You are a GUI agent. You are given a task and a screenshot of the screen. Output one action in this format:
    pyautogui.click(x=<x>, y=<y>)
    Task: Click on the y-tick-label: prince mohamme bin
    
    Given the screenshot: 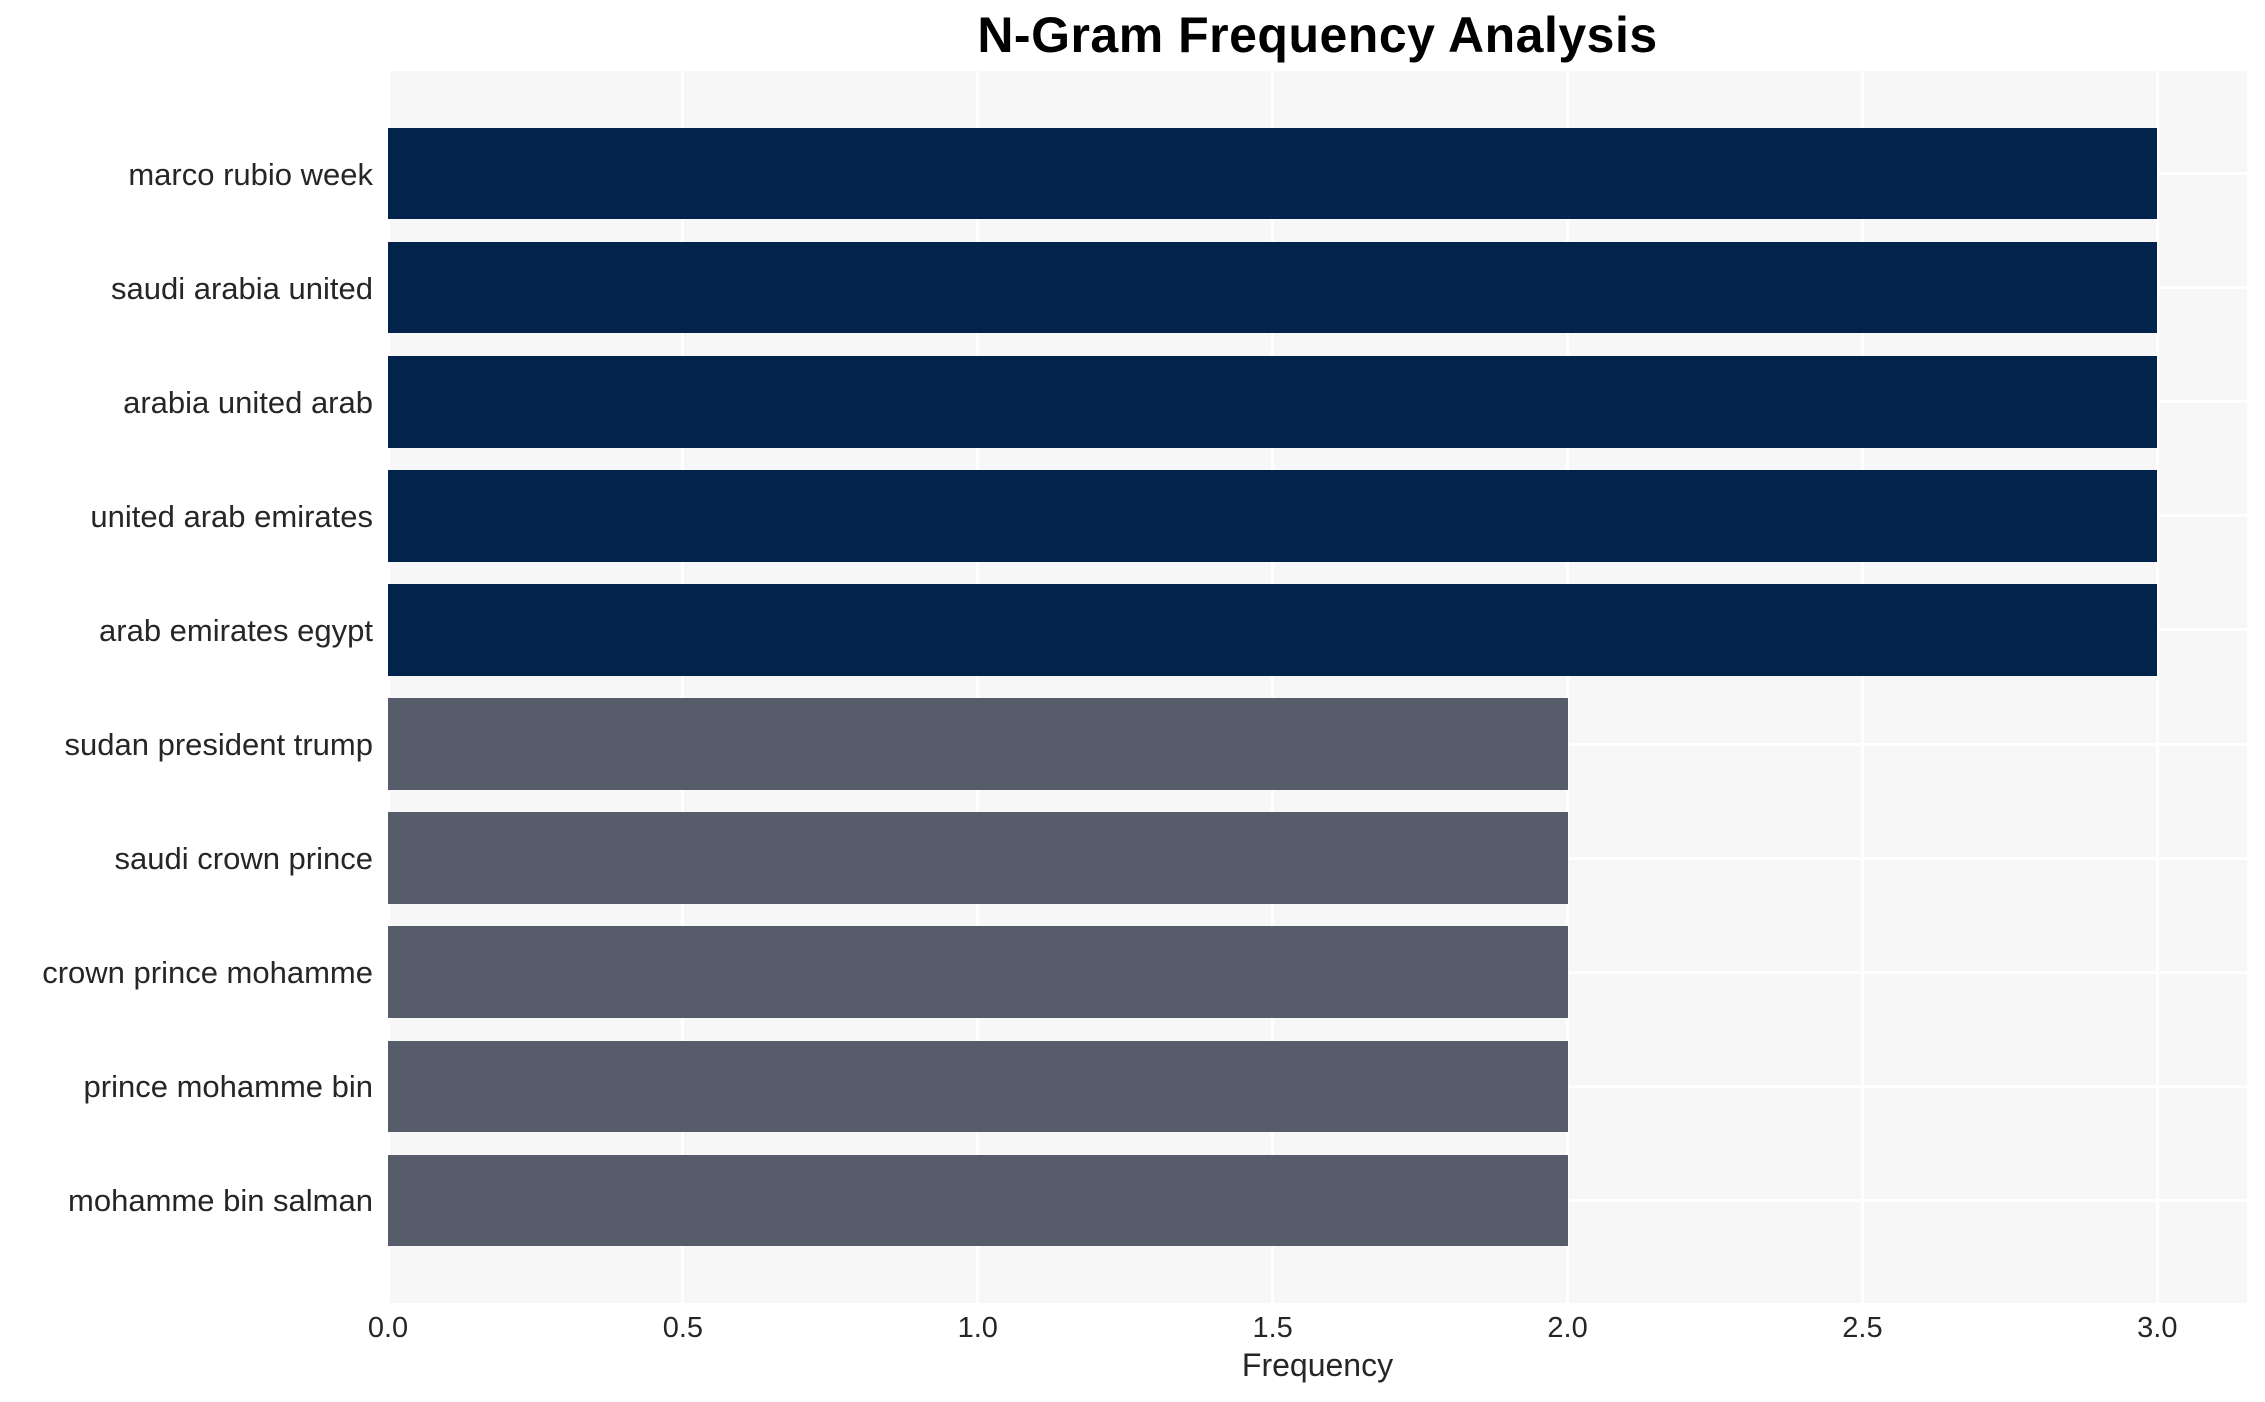 What is the action you would take?
    pyautogui.click(x=228, y=1087)
    